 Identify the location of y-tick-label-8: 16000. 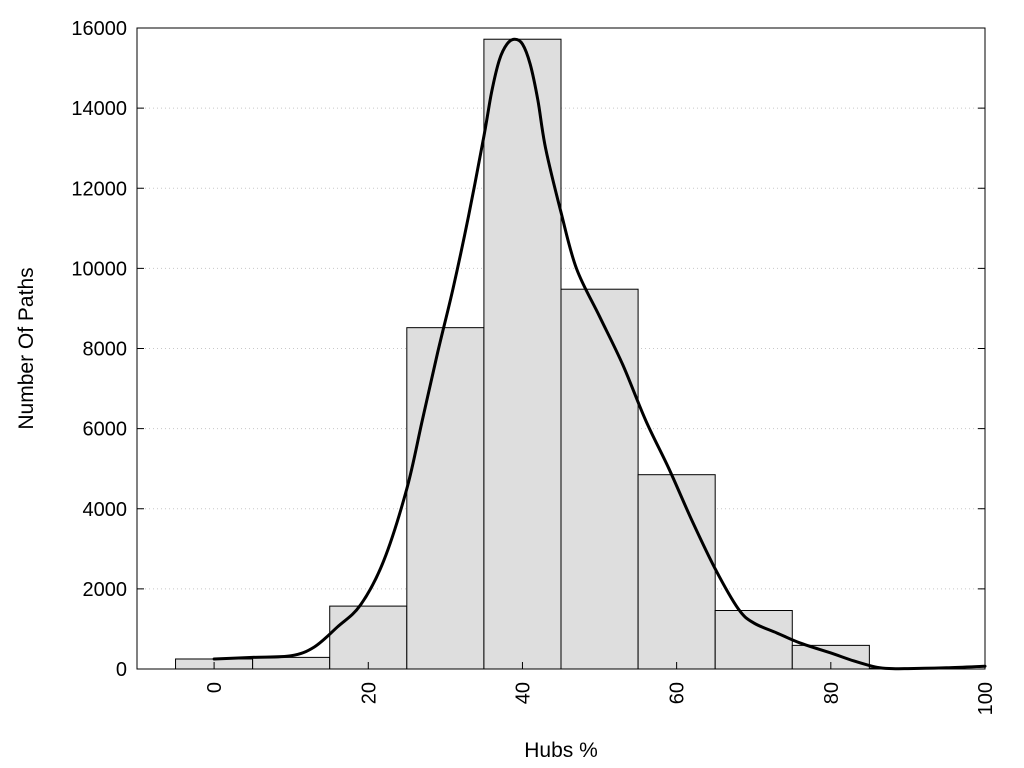
(99, 29).